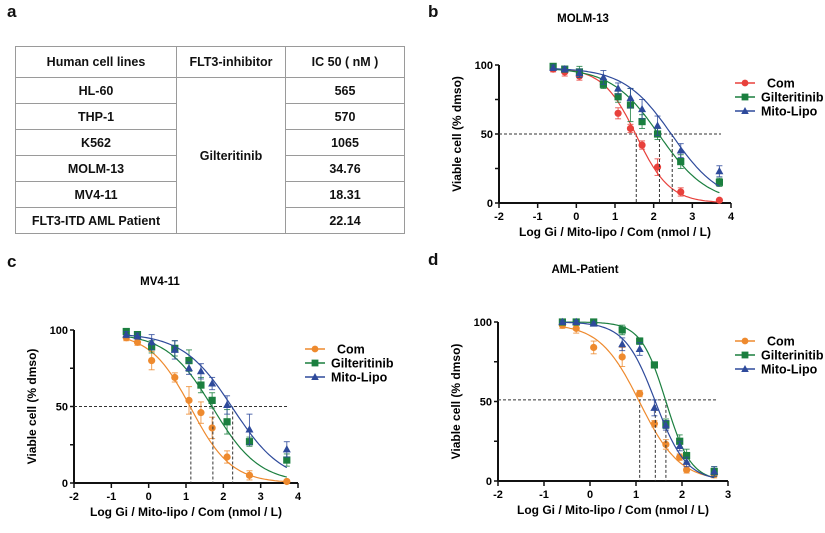  I want to click on y-axis-label: Viable cell (% dmso), so click(457, 134).